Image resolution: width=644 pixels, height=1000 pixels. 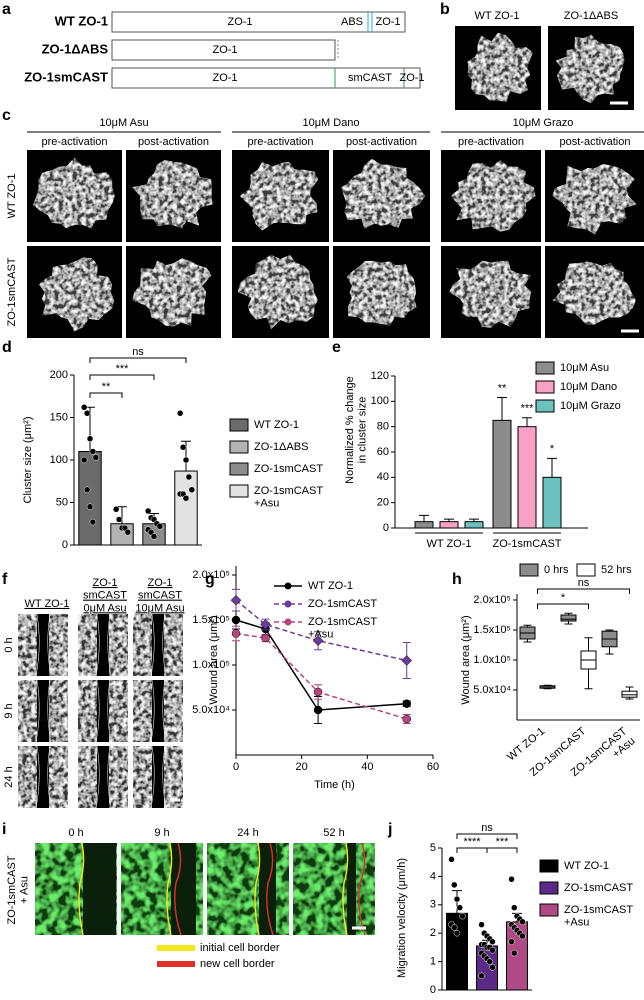 I want to click on panel-label: h, so click(x=457, y=579).